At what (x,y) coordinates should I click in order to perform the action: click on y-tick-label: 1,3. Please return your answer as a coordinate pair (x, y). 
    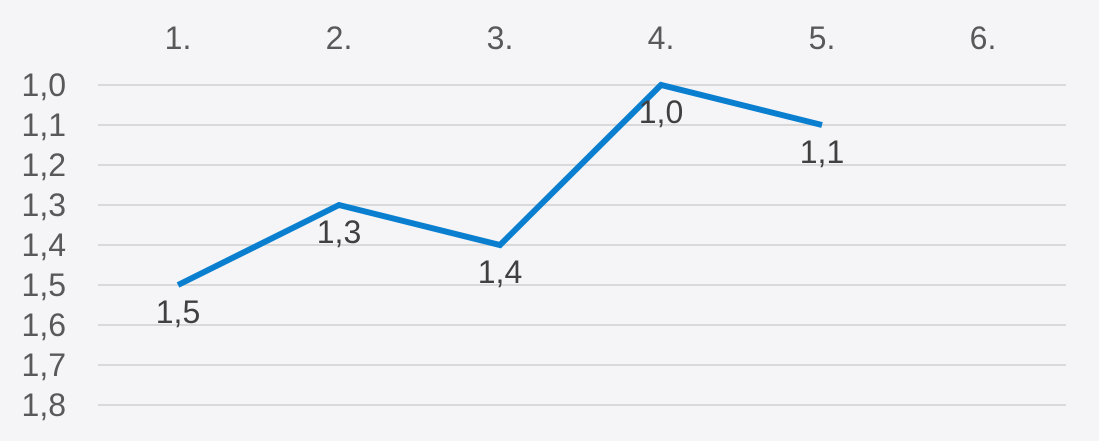
    Looking at the image, I should click on (44, 205).